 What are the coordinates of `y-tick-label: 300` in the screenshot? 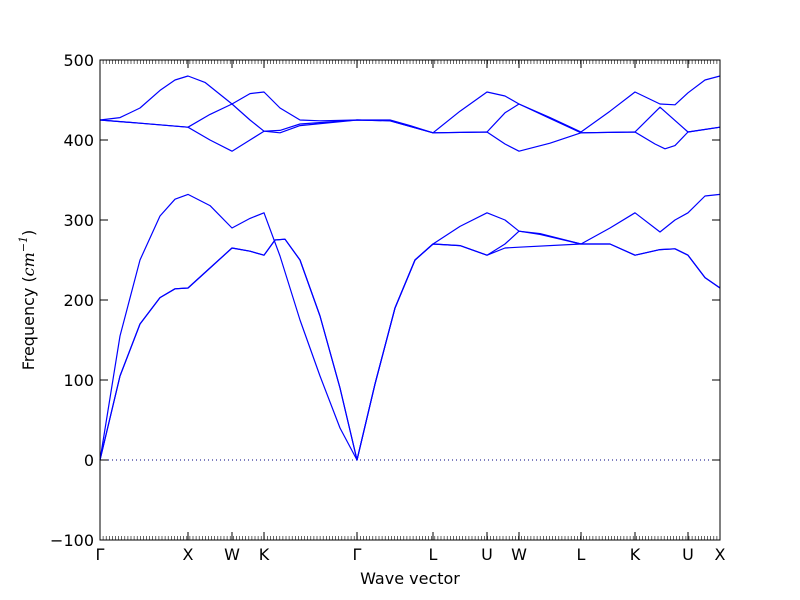 It's located at (78, 220).